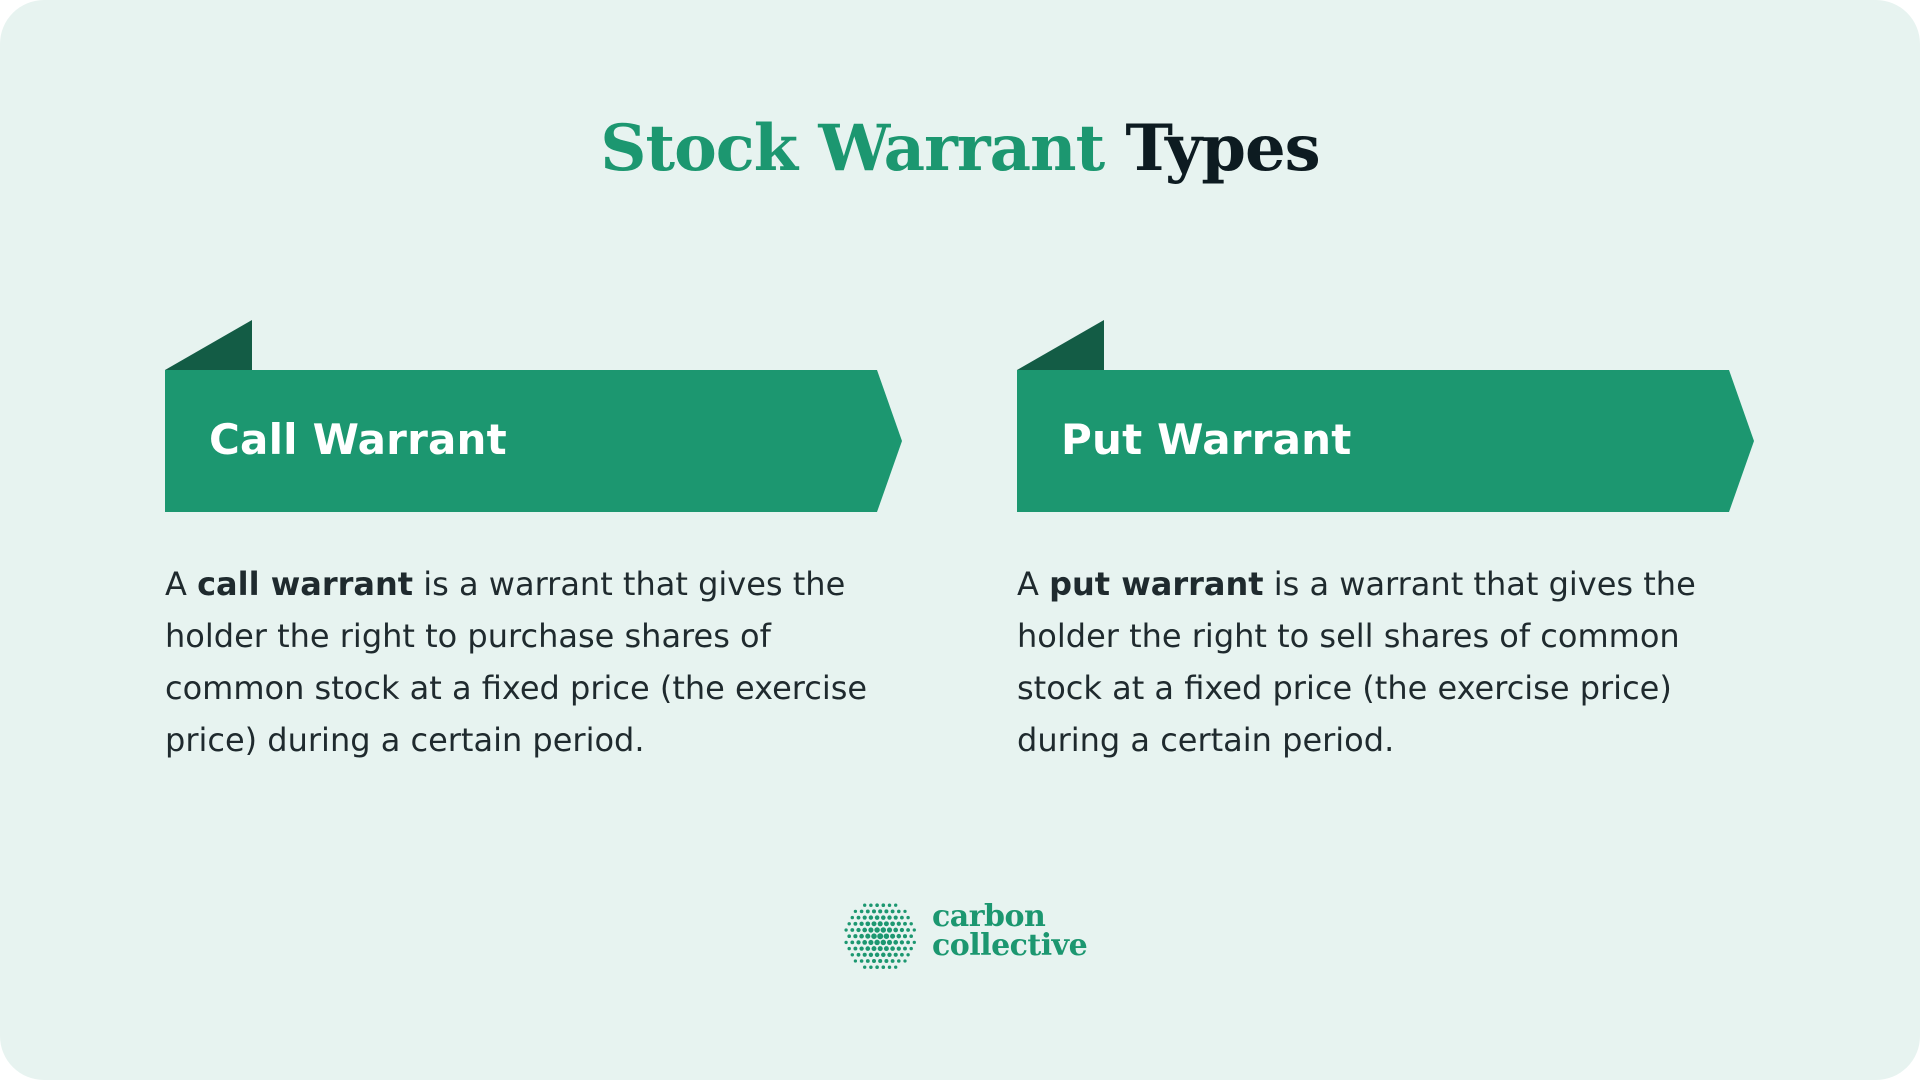 This screenshot has height=1080, width=1920. Describe the element at coordinates (1206, 439) in the screenshot. I see `put-warrant-label: Put Warrant` at that location.